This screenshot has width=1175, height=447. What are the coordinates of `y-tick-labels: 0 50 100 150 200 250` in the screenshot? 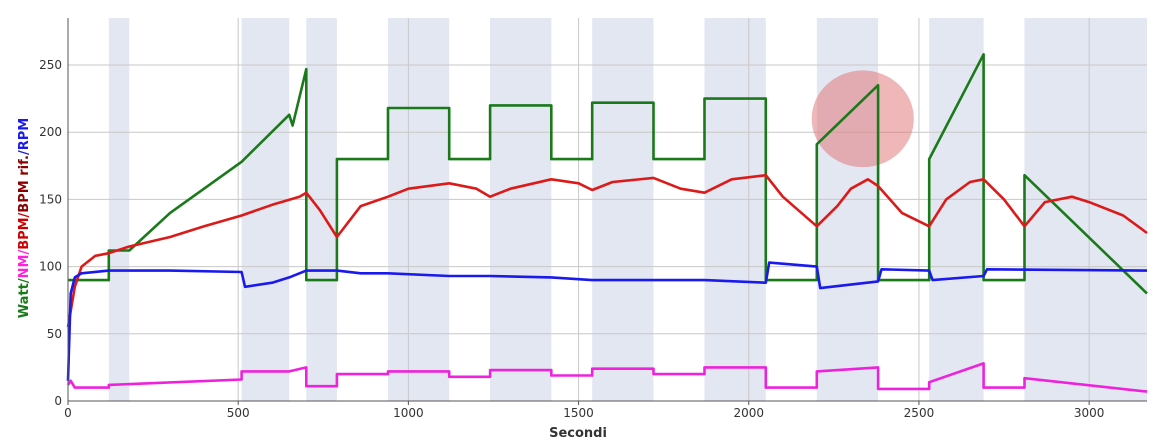 It's located at (50, 233).